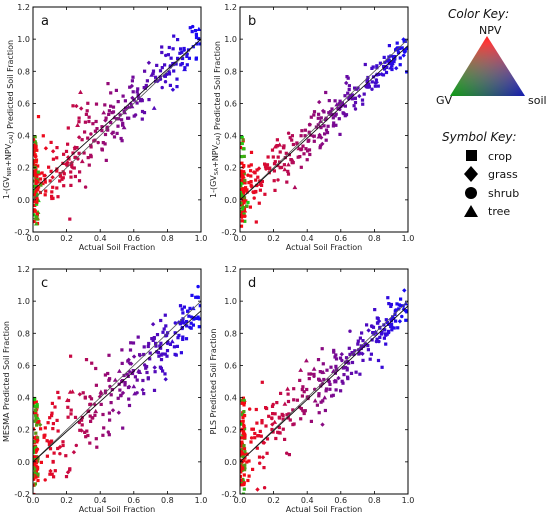 The height and width of the screenshot is (514, 550). I want to click on y-tick-label: 0.4, so click(230, 398).